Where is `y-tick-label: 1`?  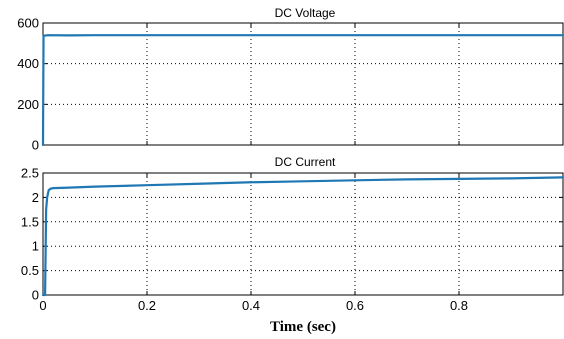 y-tick-label: 1 is located at coordinates (35, 246).